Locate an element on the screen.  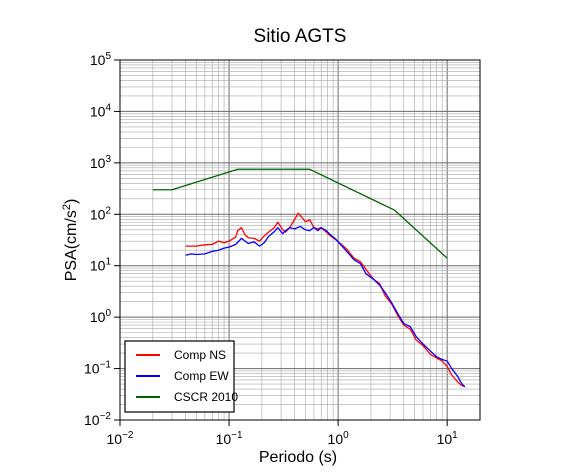
y-tick-label: 10² is located at coordinates (101, 213).